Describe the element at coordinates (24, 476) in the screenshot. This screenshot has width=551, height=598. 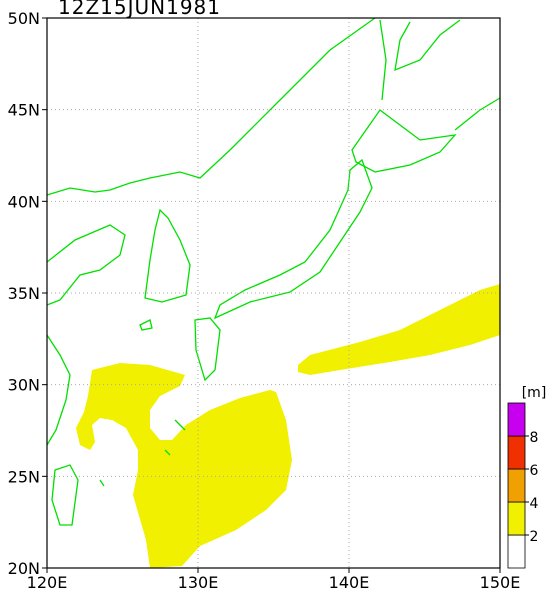
I see `y-tick-label: 25N` at that location.